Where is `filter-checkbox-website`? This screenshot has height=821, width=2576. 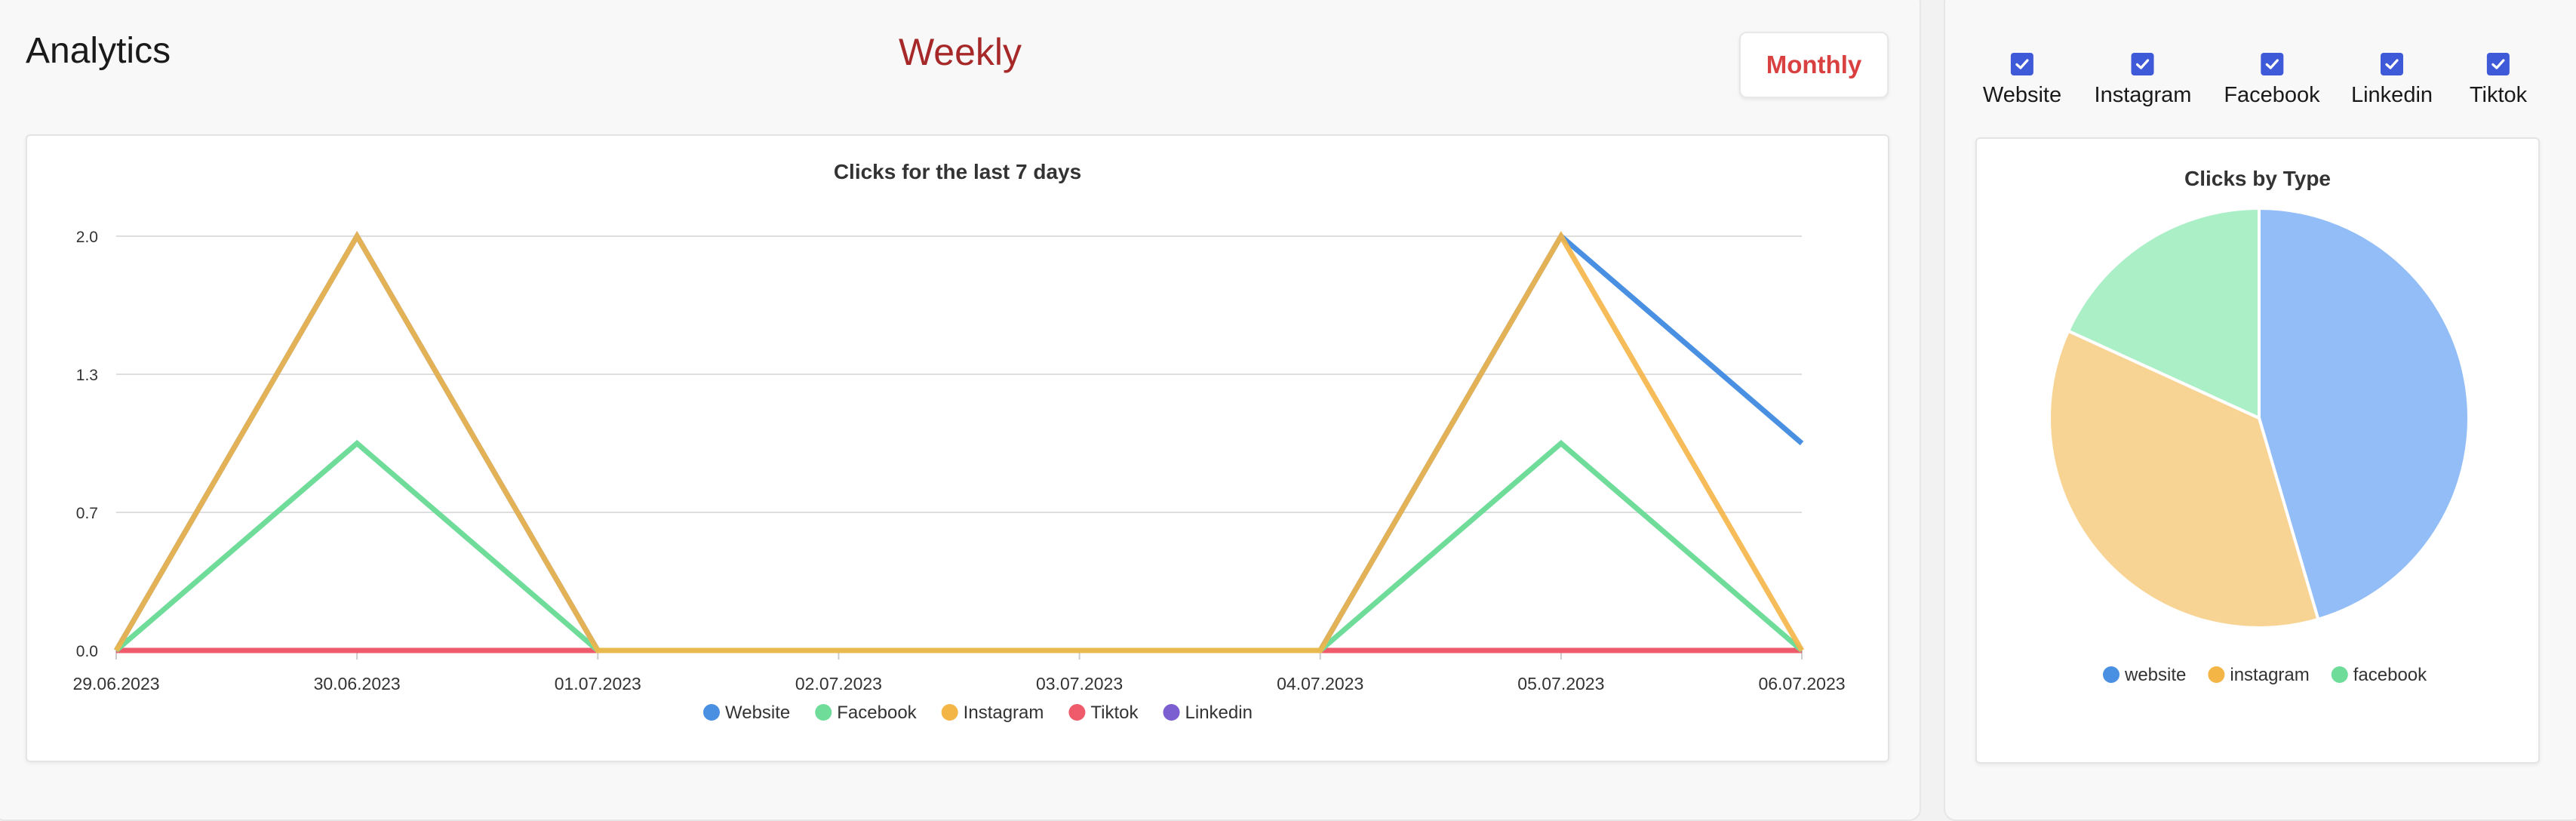 filter-checkbox-website is located at coordinates (2021, 64).